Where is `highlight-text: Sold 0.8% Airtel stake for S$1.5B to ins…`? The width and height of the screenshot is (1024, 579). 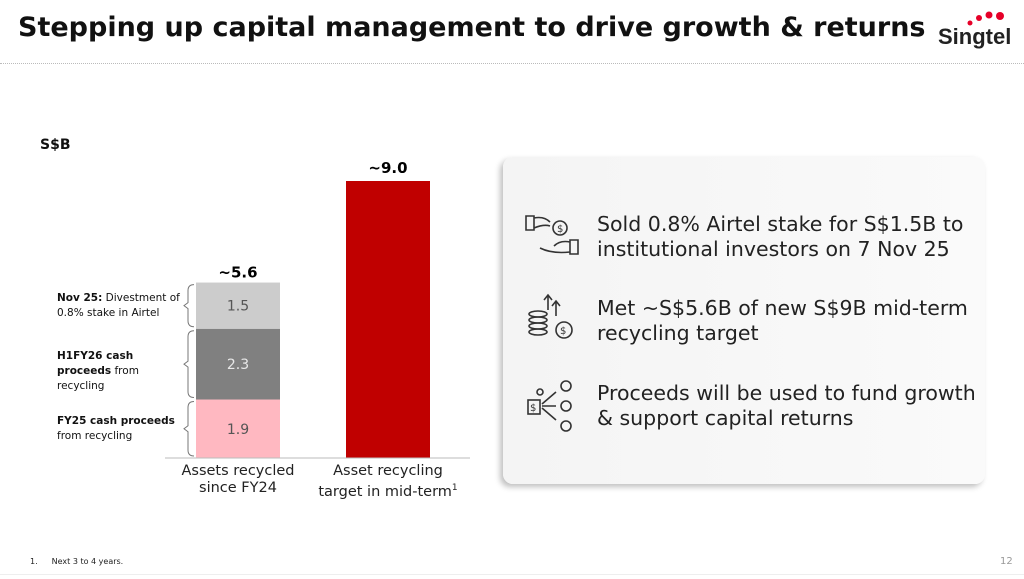
highlight-text: Sold 0.8% Airtel stake for S$1.5B to ins… is located at coordinates (780, 236).